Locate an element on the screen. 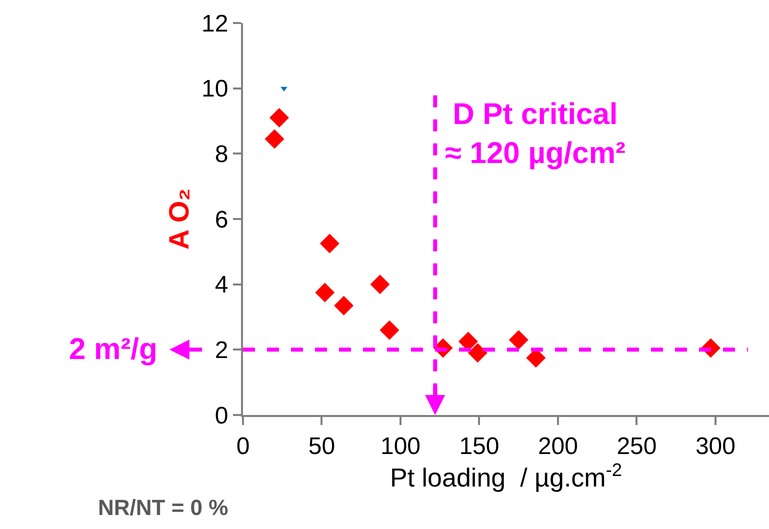 The image size is (769, 529). y-tick-label: 2 is located at coordinates (221, 350).